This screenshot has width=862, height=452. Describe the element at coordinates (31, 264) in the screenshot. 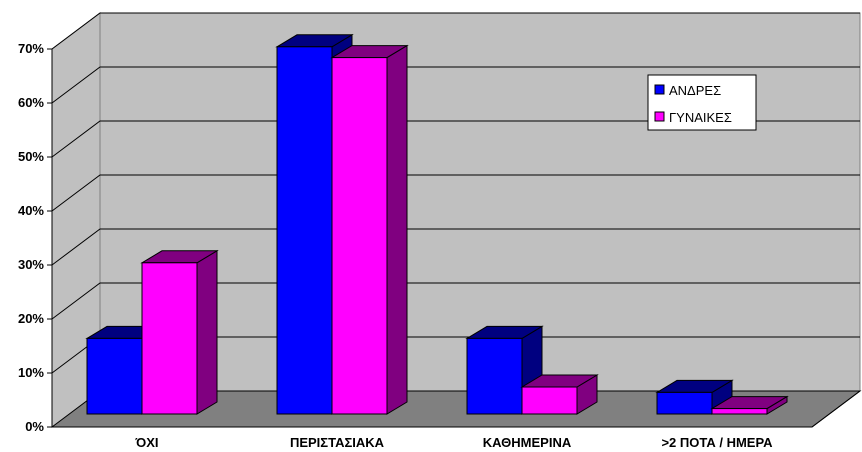

I see `y-tick-label: 30%` at that location.